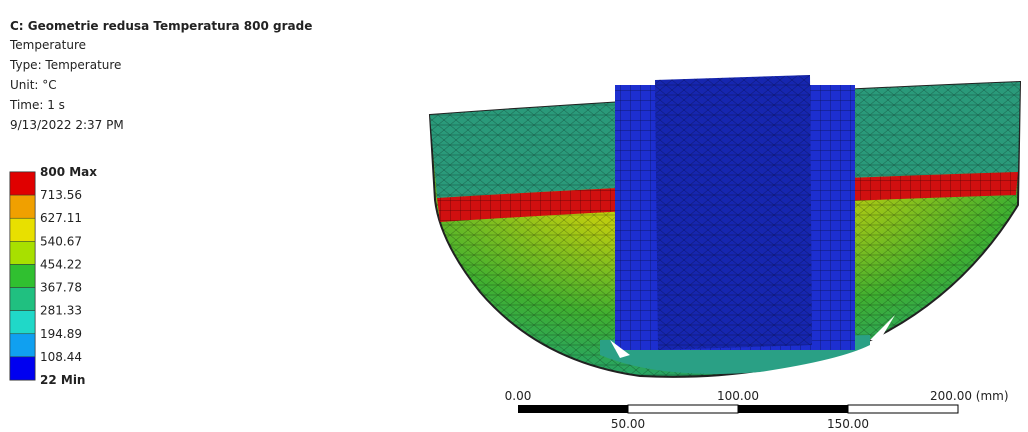 The width and height of the screenshot is (1028, 432). I want to click on info-line: Temperature, so click(47, 45).